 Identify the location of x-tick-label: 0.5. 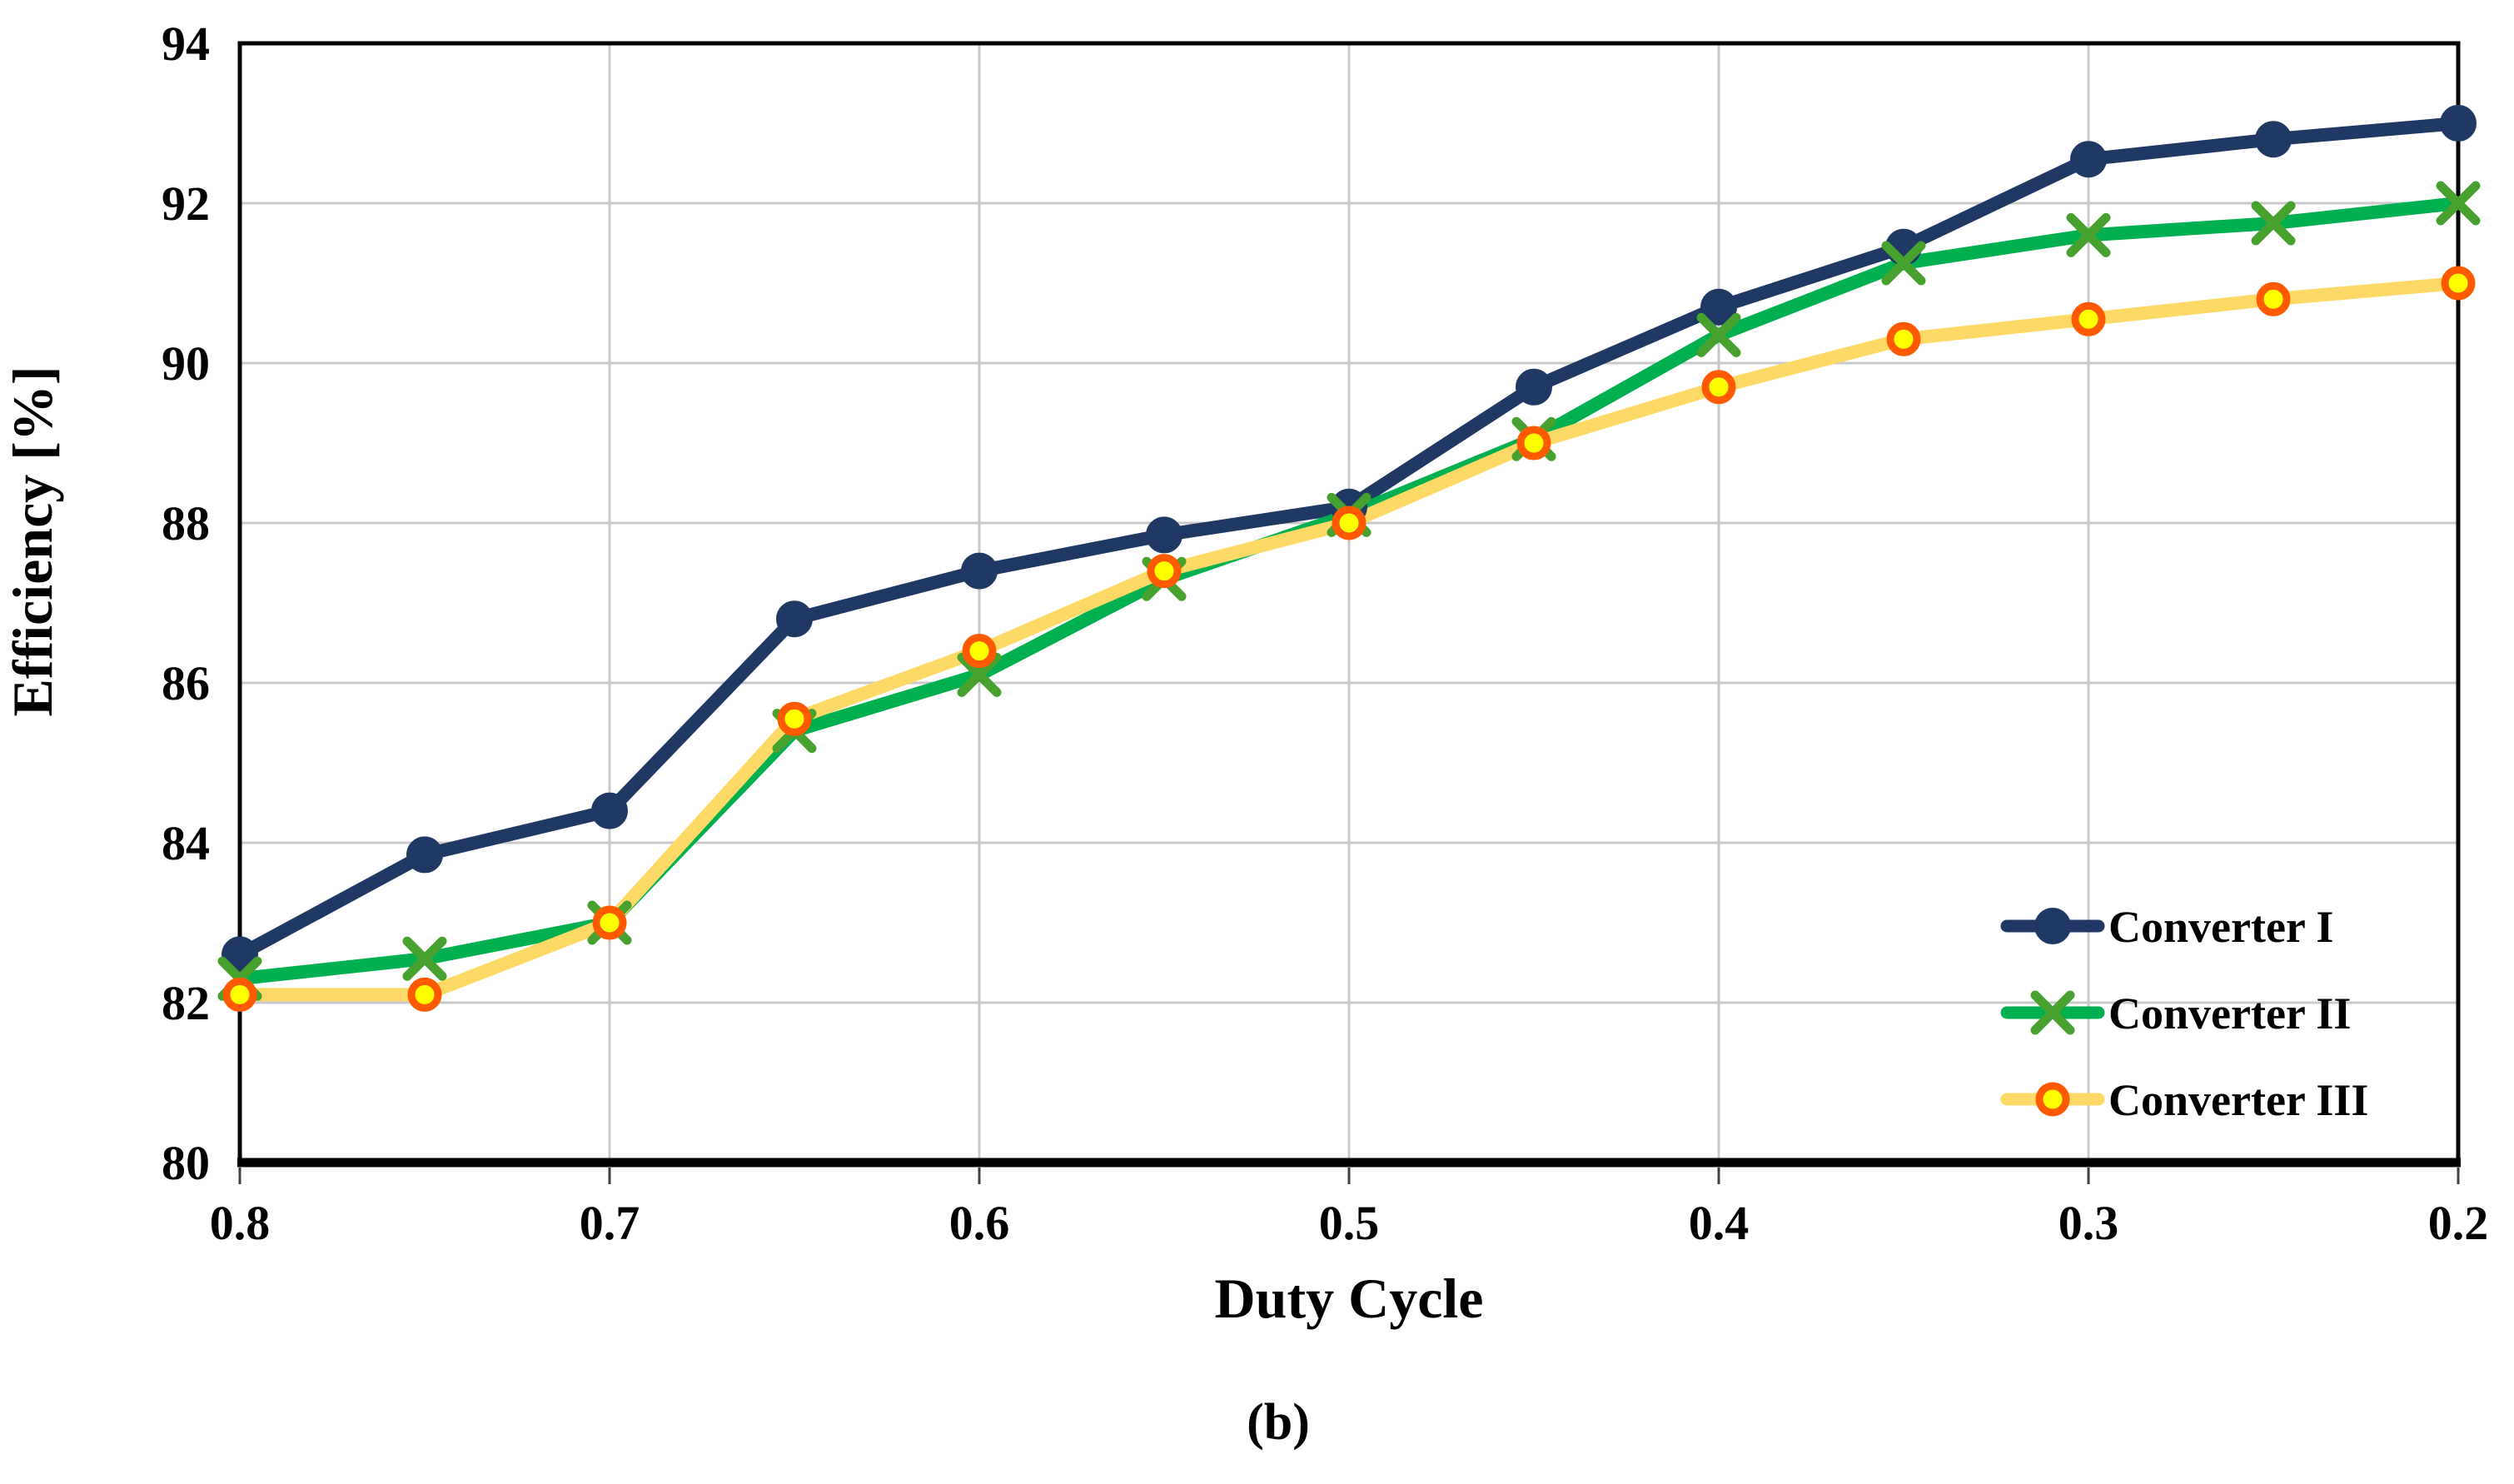
(1350, 1223).